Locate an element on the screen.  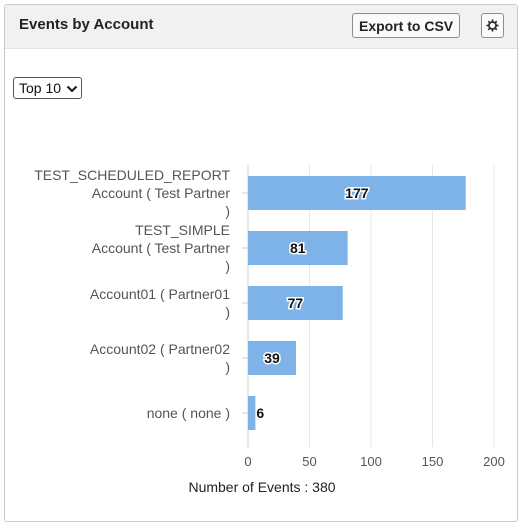
x-tick-label-4: 200 is located at coordinates (494, 461).